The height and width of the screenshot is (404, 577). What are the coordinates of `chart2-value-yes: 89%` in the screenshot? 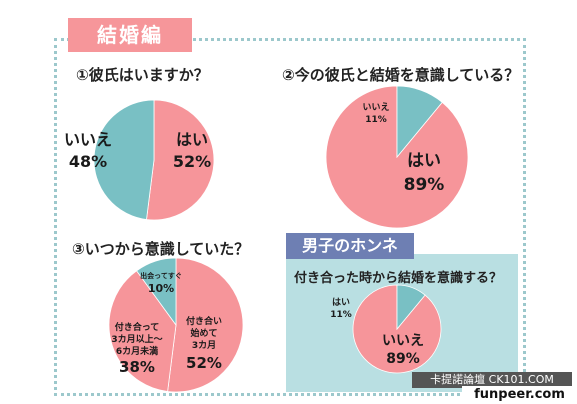 It's located at (424, 185).